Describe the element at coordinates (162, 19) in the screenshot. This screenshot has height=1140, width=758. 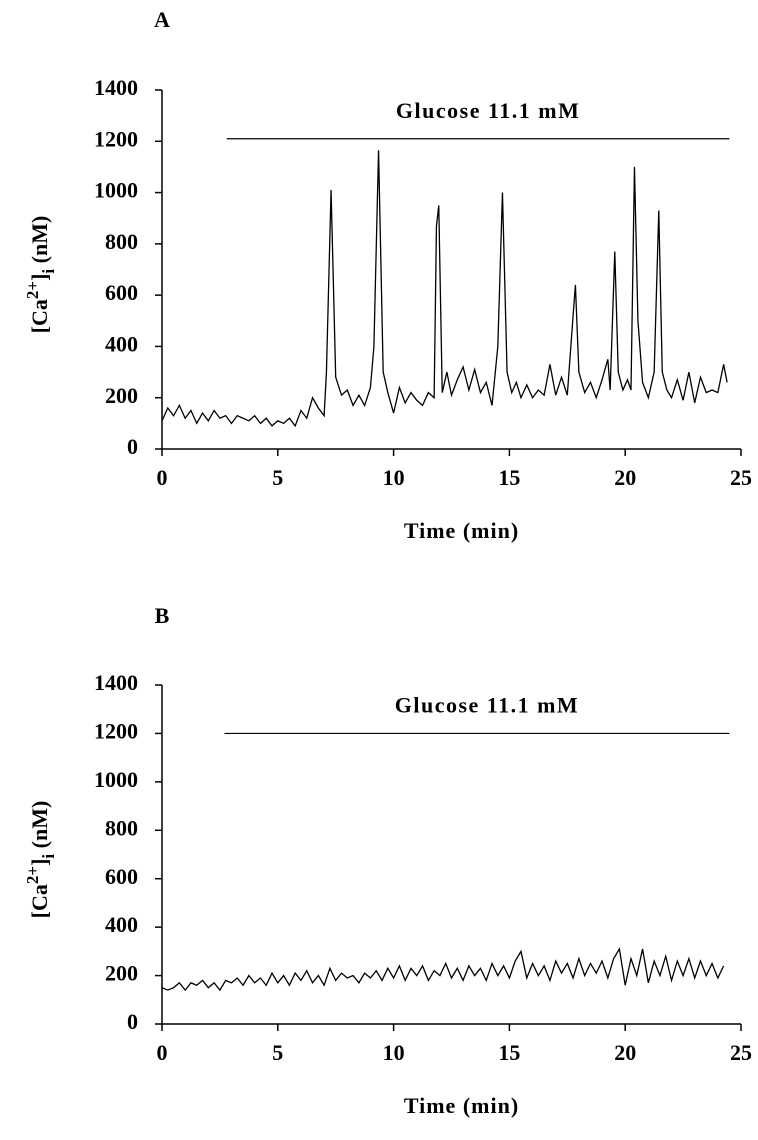
I see `panel-label: A` at that location.